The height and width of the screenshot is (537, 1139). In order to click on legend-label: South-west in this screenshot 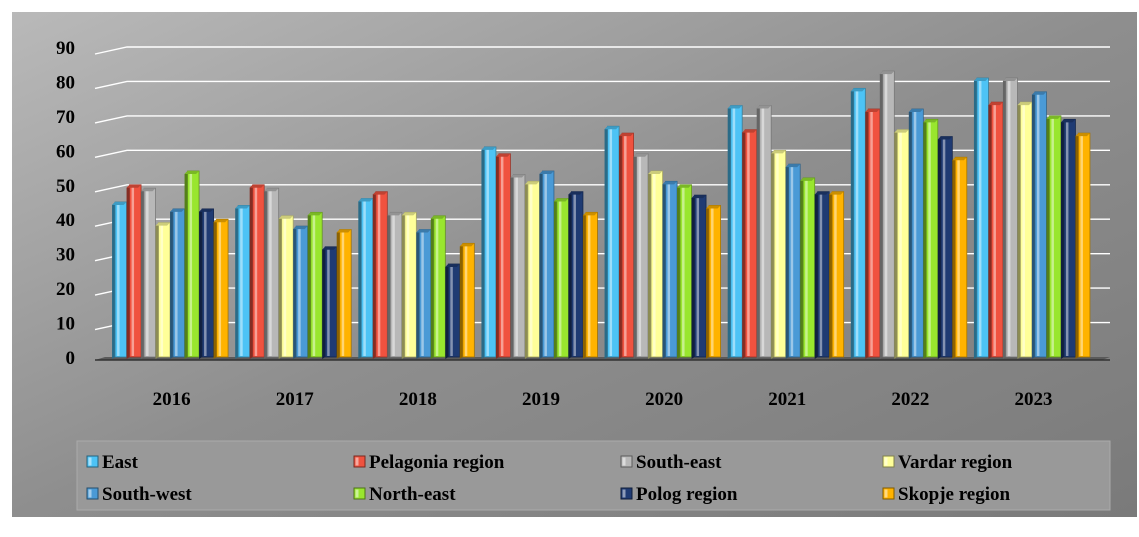, I will do `click(147, 494)`.